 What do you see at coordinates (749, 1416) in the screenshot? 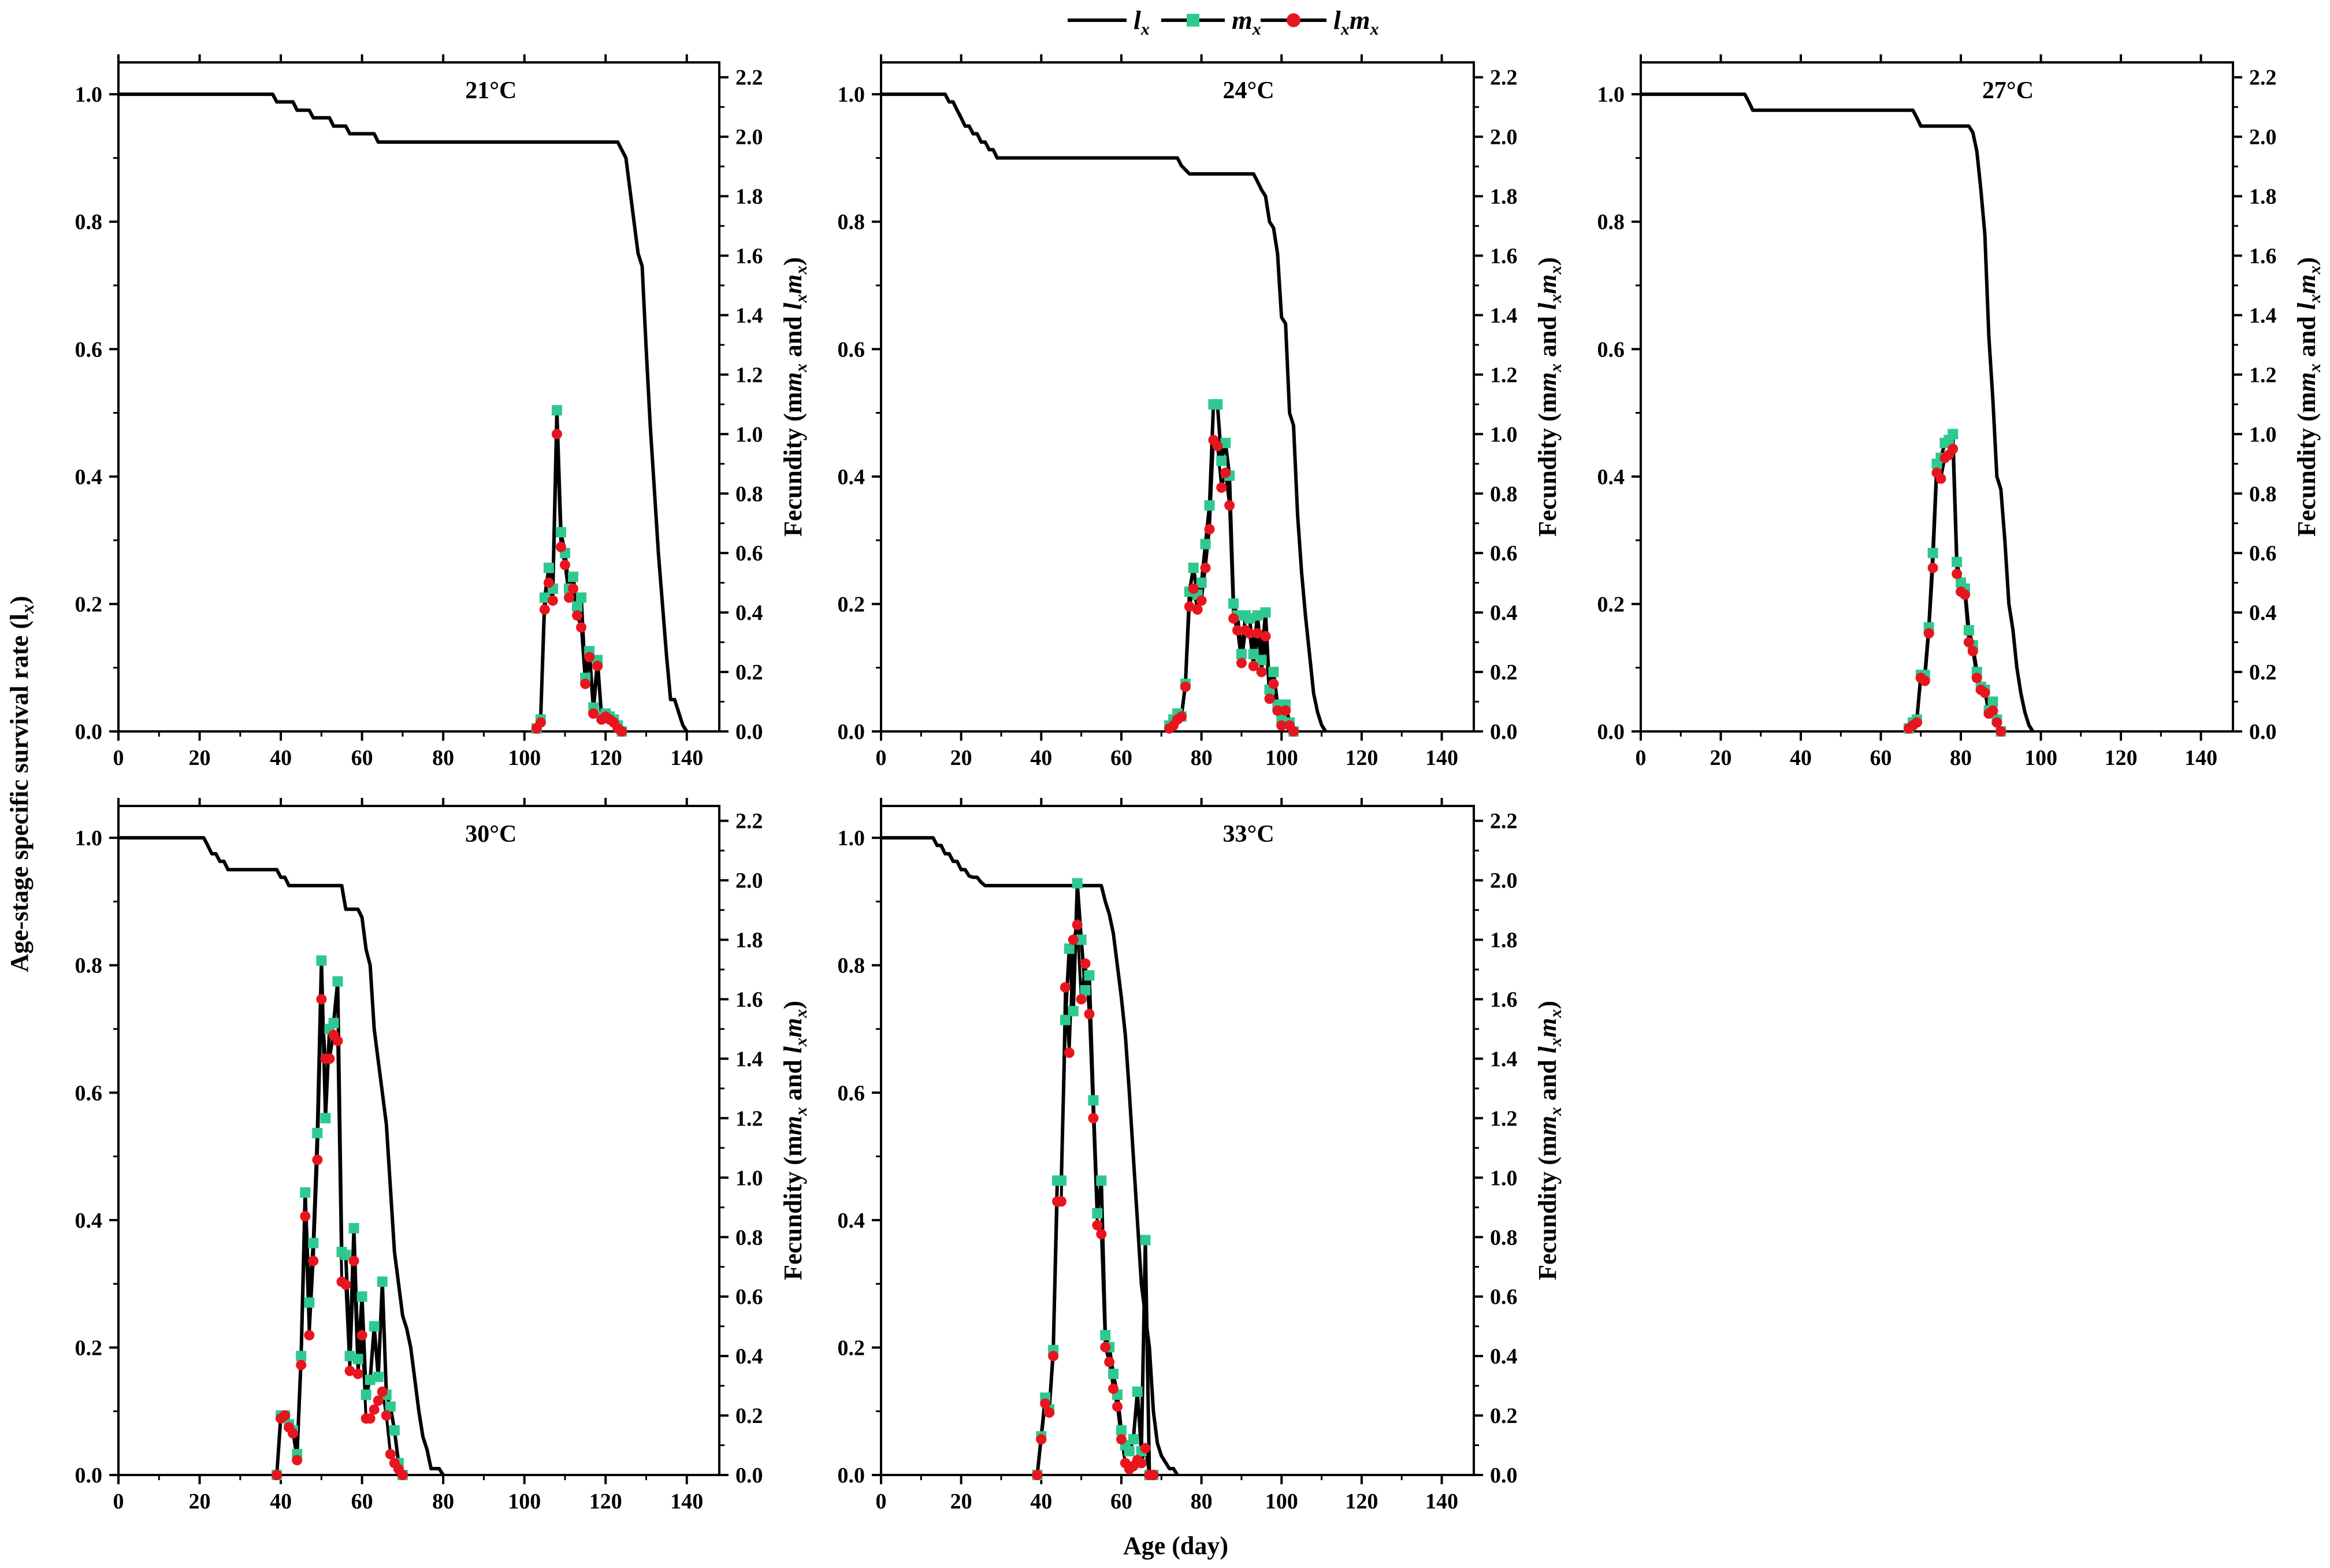
I see `y-right-tick-label: 0.2` at bounding box center [749, 1416].